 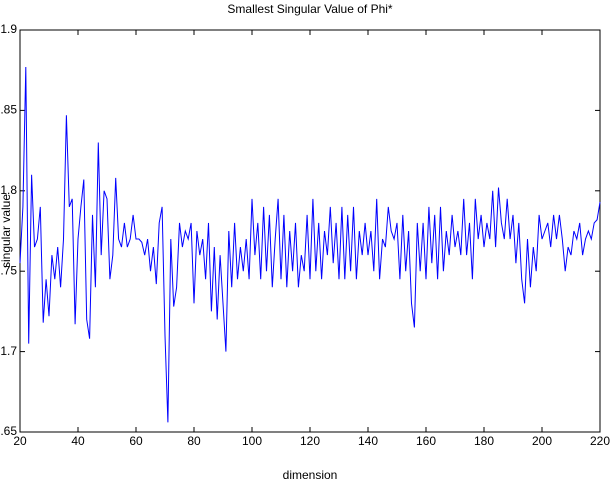 I want to click on y-axis-label: singular value, so click(x=6, y=231).